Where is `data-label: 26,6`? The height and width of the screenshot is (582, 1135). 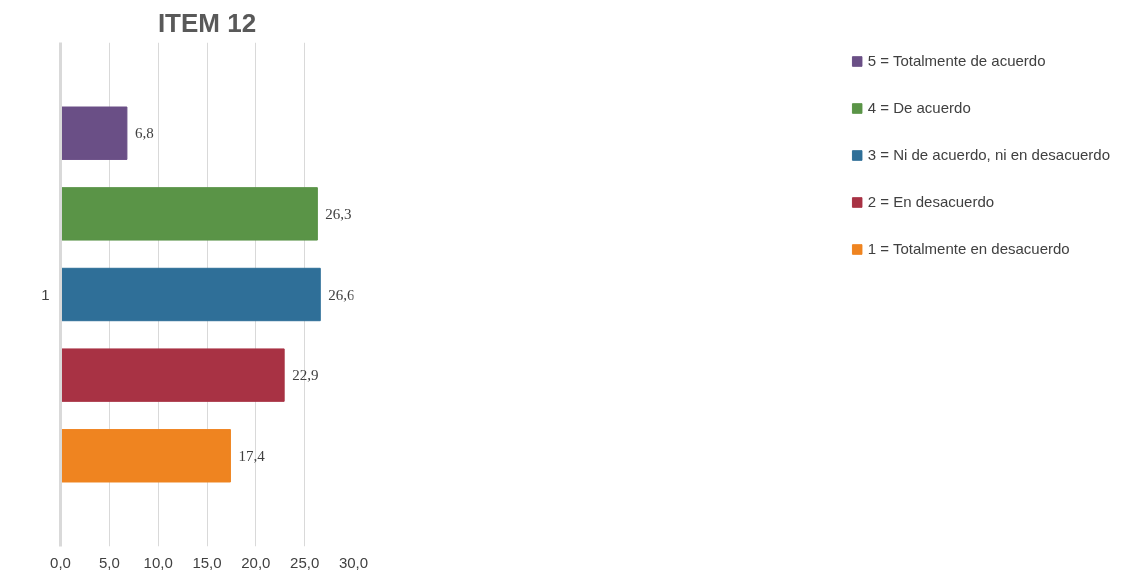
data-label: 26,6 is located at coordinates (342, 294).